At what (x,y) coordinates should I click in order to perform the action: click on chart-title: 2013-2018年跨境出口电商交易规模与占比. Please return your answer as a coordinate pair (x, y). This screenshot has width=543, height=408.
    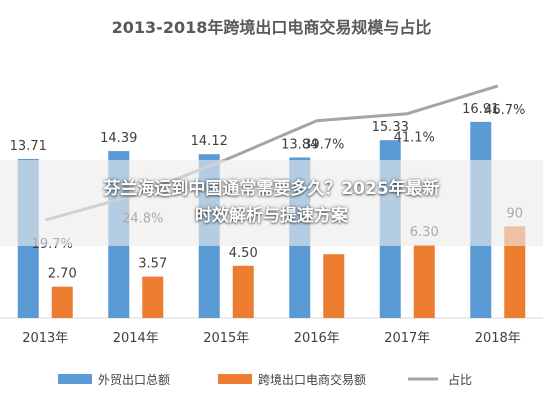
    Looking at the image, I should click on (272, 27).